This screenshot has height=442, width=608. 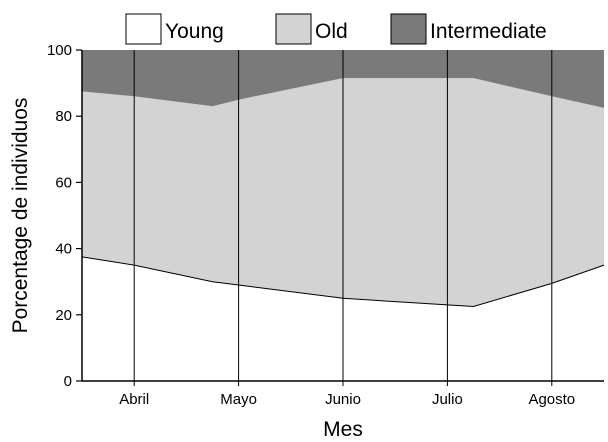 What do you see at coordinates (488, 31) in the screenshot?
I see `legend-label-intermediate: Intermediate` at bounding box center [488, 31].